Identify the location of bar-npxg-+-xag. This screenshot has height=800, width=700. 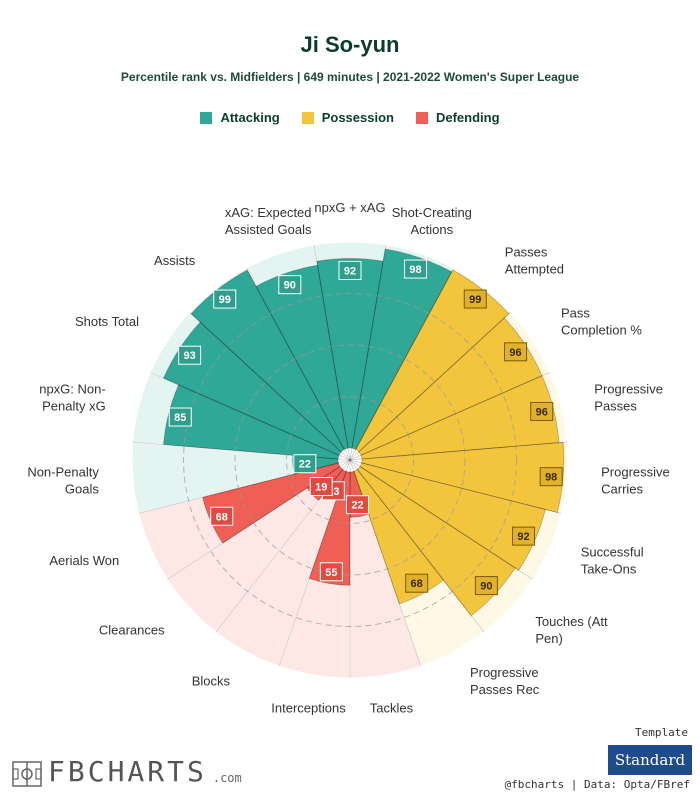
(350, 353).